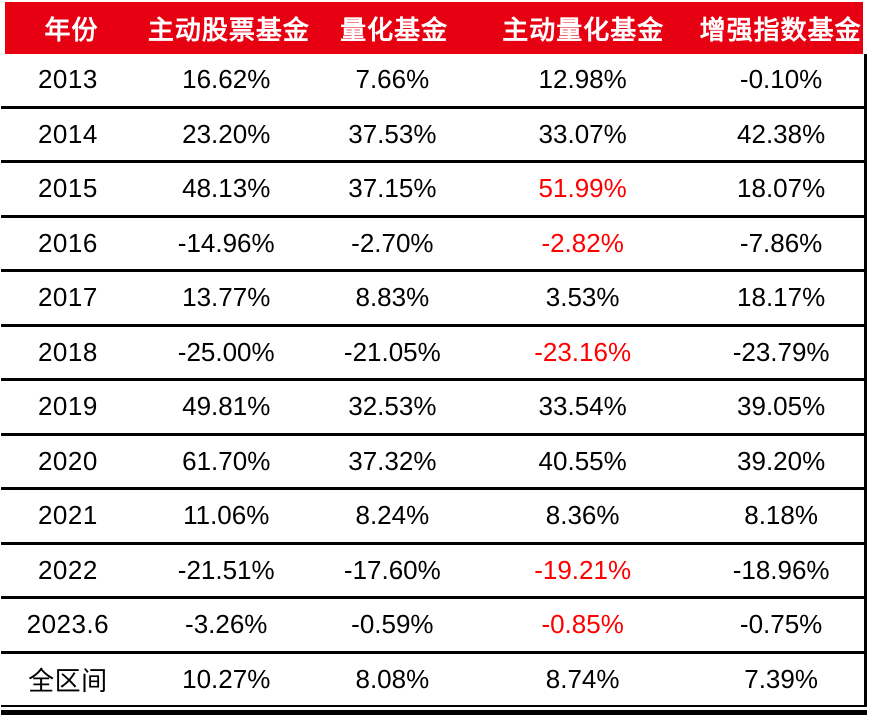 Image resolution: width=872 pixels, height=716 pixels. I want to click on year-cell: 全区间, so click(68, 680).